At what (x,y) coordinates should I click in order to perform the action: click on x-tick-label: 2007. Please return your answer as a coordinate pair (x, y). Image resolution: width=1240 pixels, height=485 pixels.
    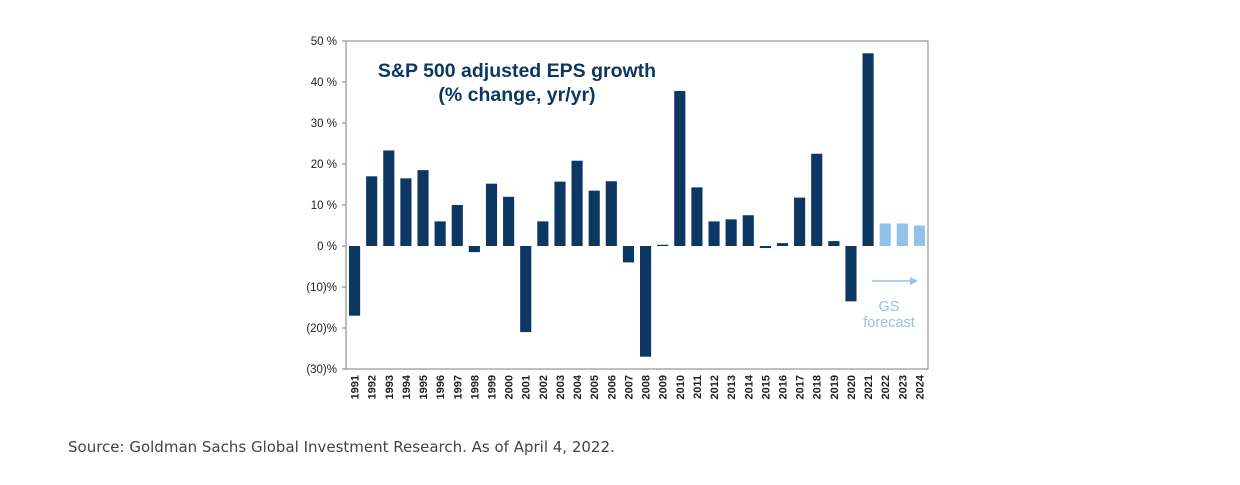
    Looking at the image, I should click on (629, 387).